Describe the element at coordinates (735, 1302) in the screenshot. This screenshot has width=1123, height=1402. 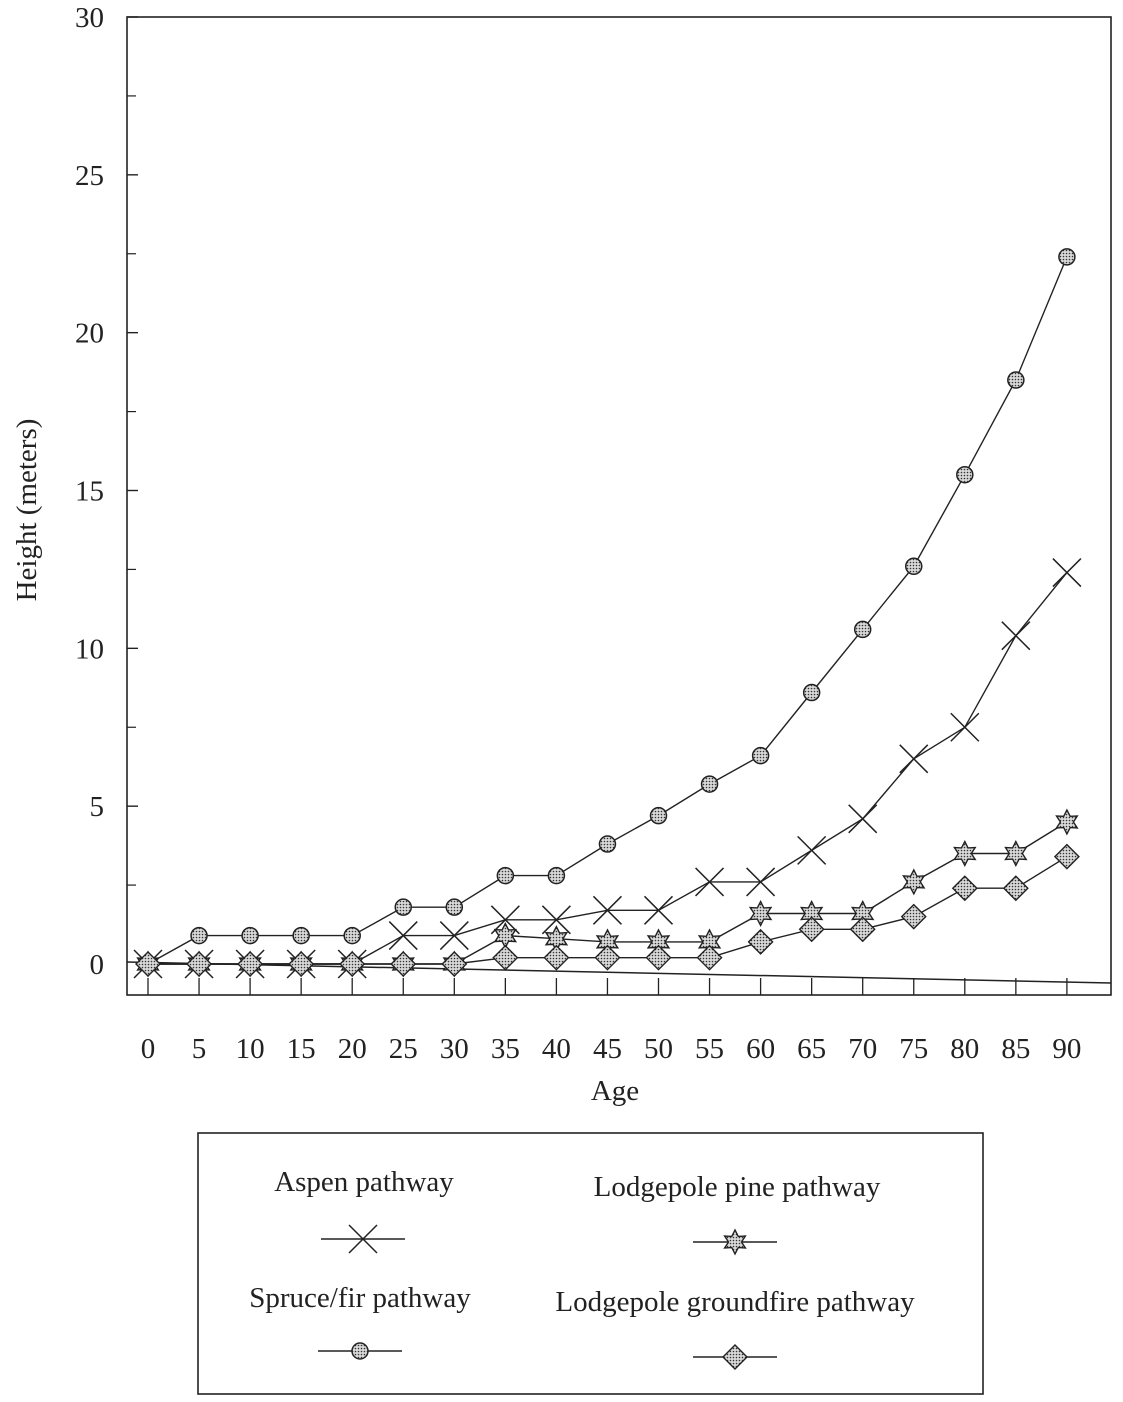
I see `legend-label-lodgepole-groundfire: Lodgepole groundfire pathway` at that location.